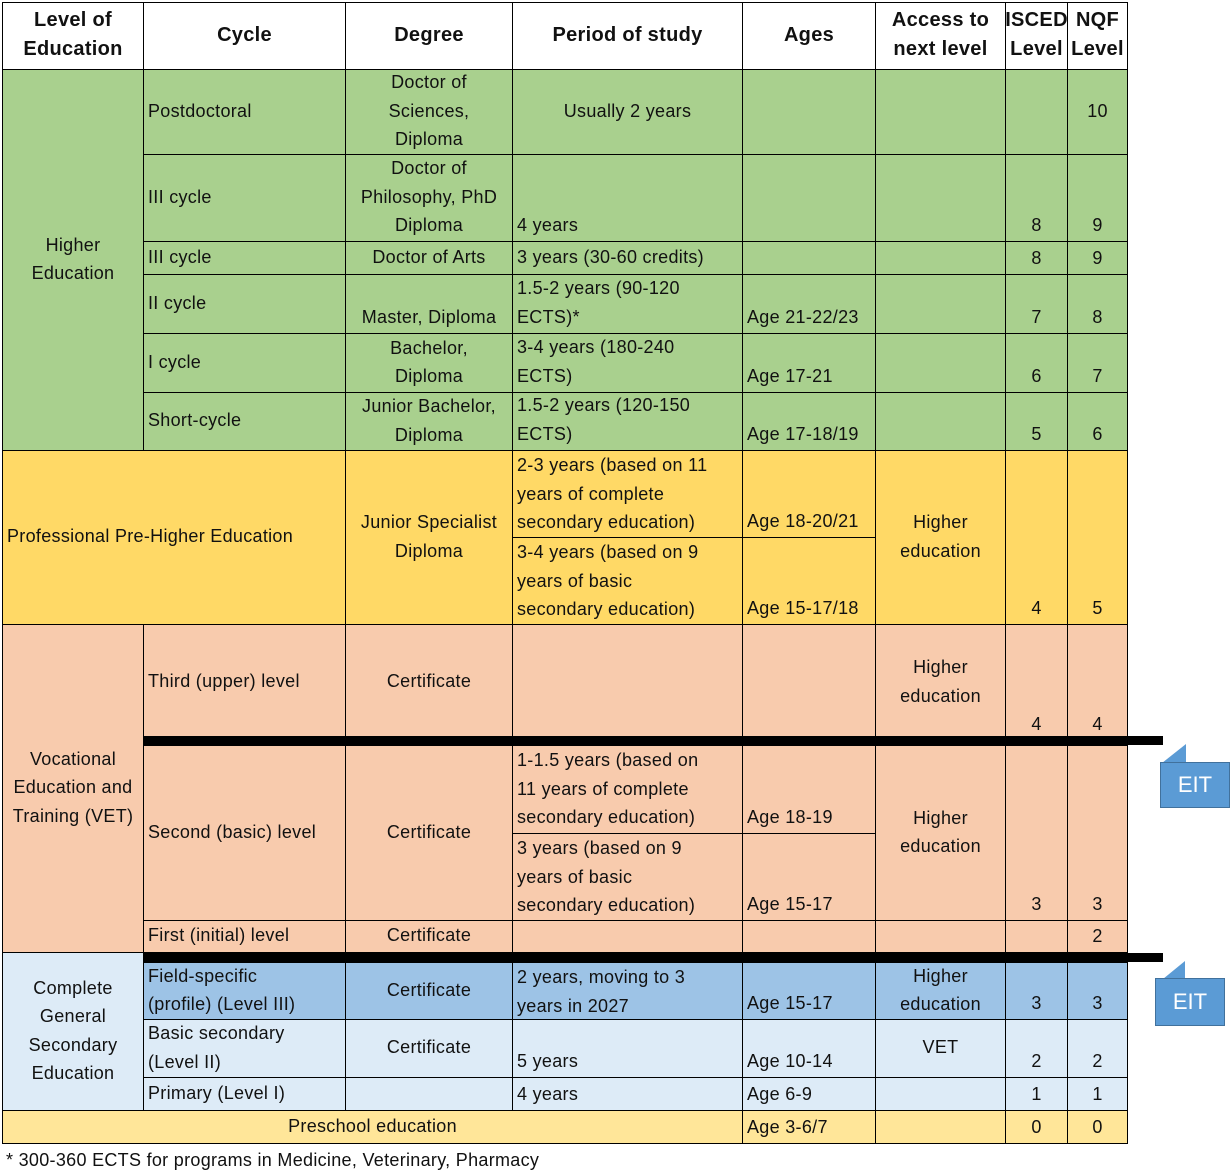 Image resolution: width=1230 pixels, height=1173 pixels. I want to click on cell-period: 4 years, so click(627, 198).